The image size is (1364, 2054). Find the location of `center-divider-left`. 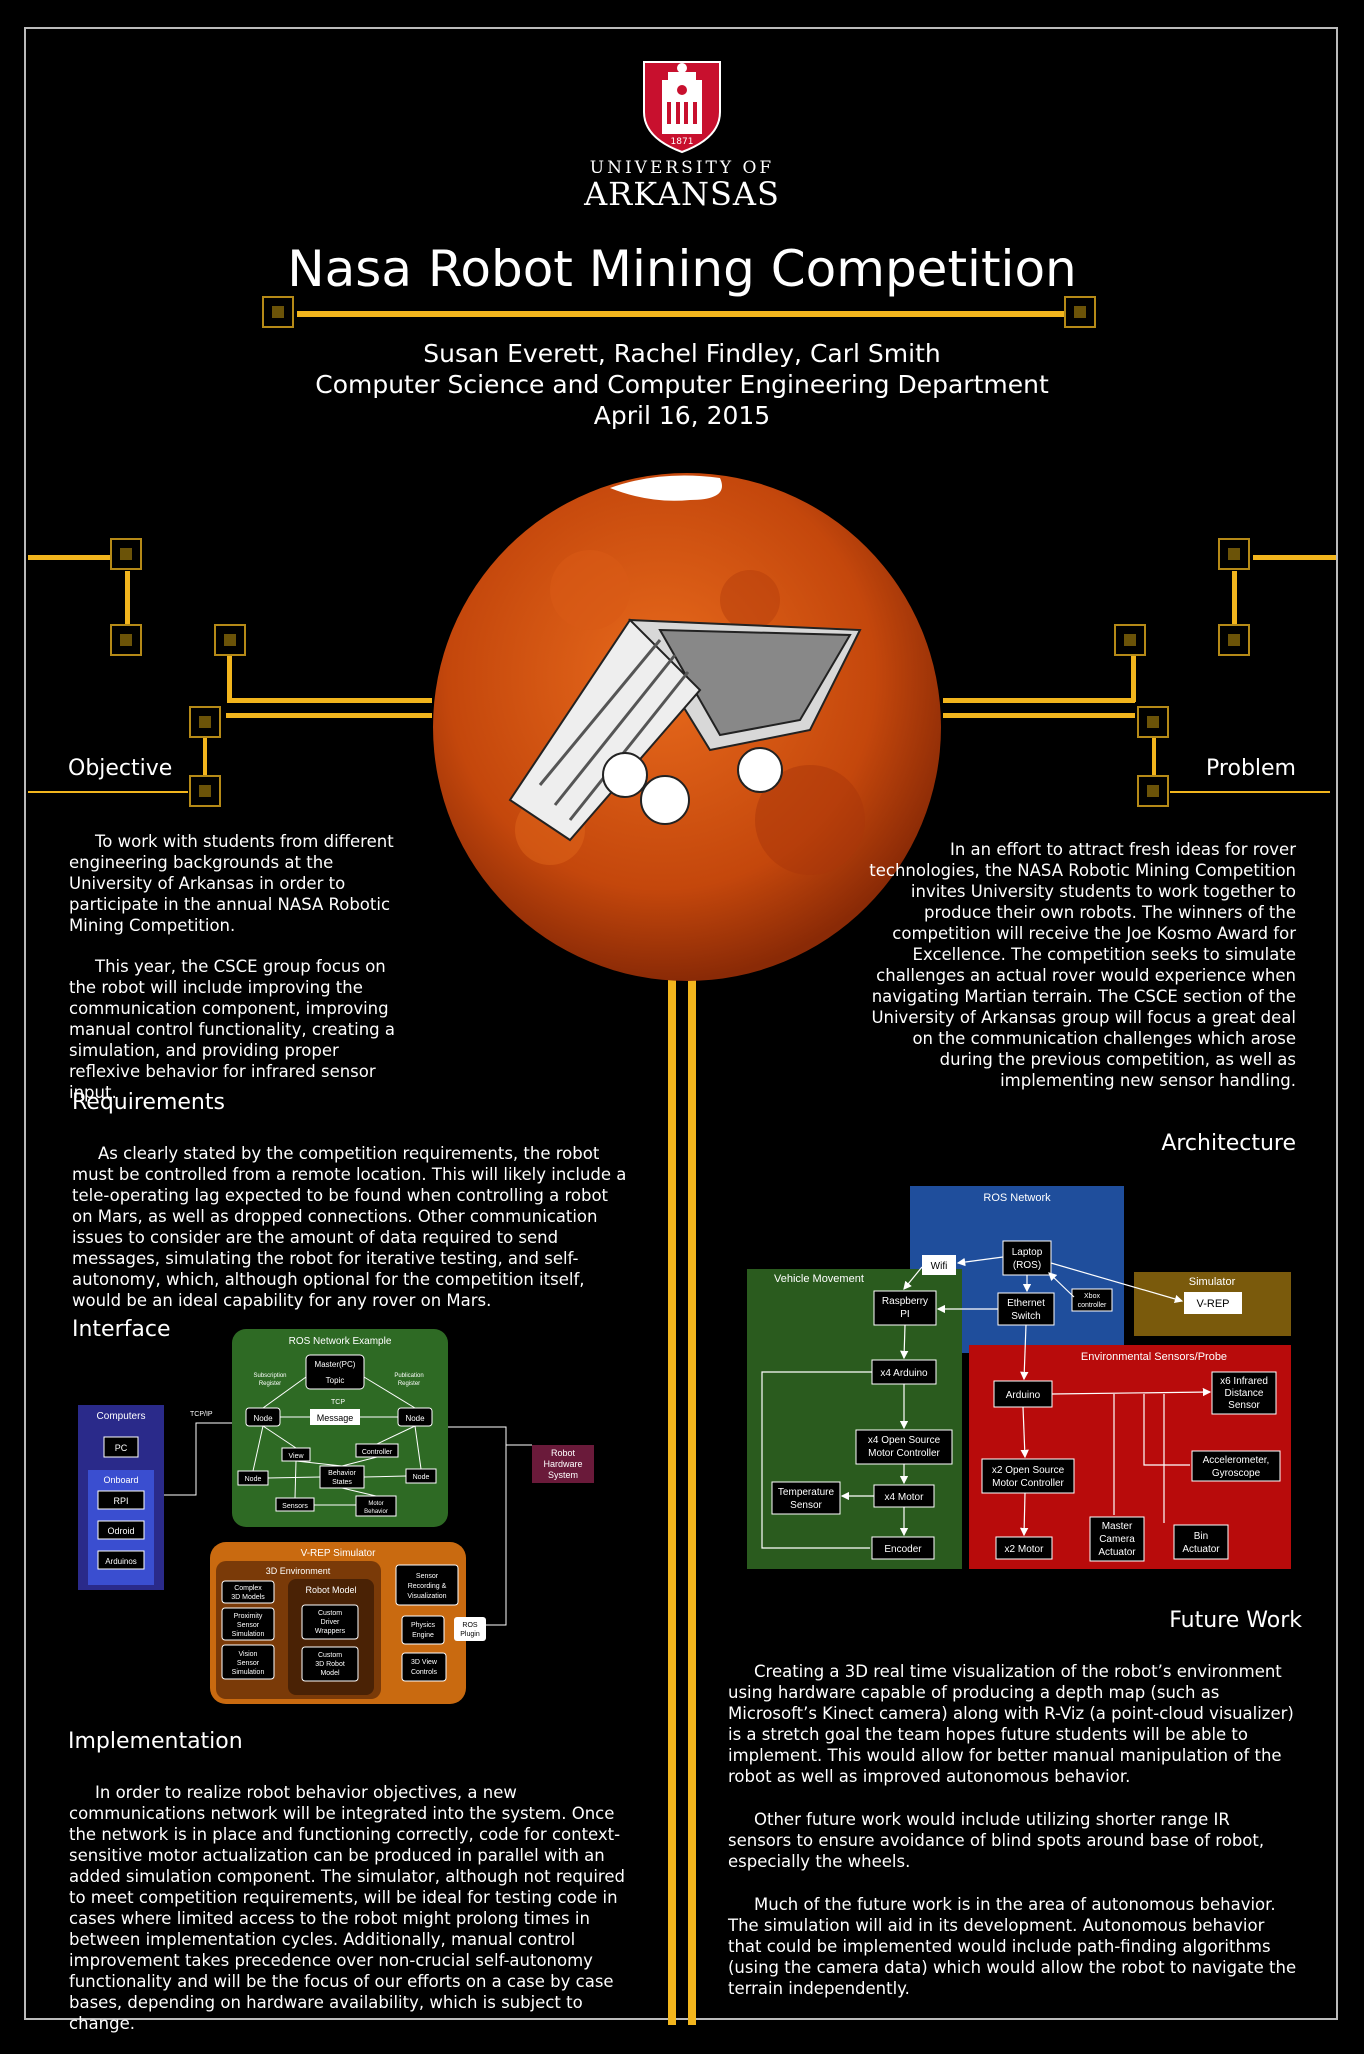

center-divider-left is located at coordinates (672, 1497).